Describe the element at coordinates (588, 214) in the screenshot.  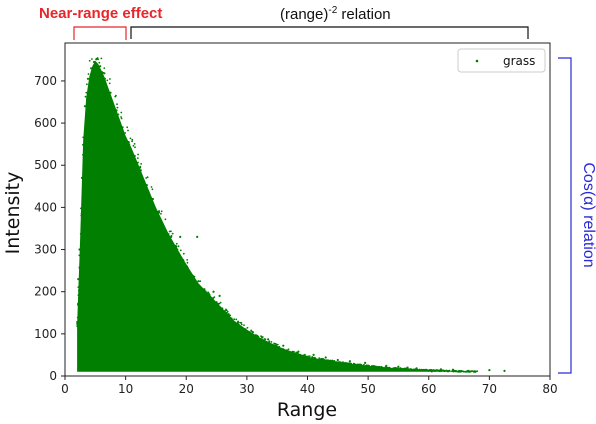
I see `cos-relation-label: Cos(α) relation` at that location.